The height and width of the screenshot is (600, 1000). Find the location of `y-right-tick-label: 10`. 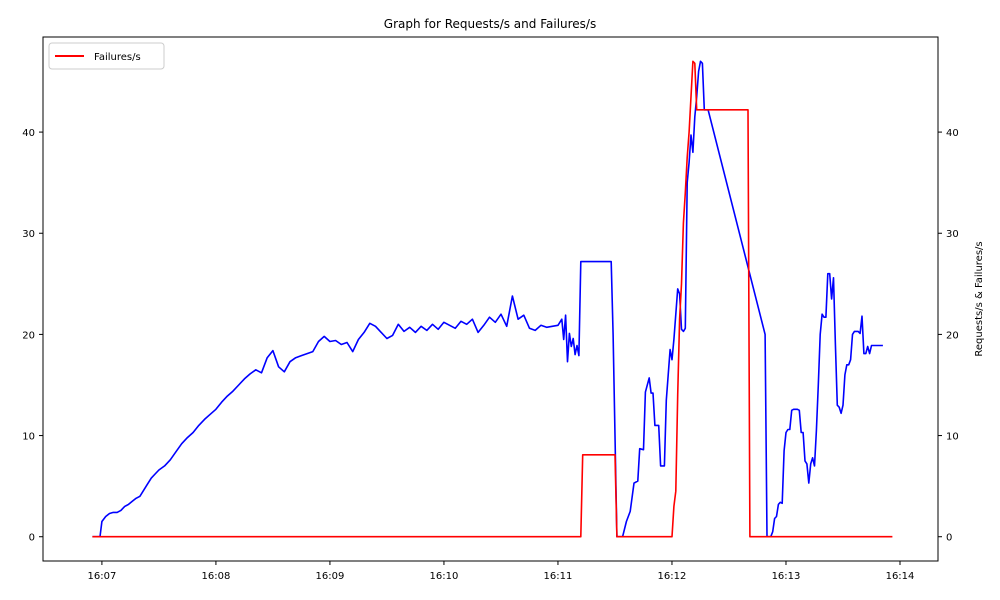

y-right-tick-label: 10 is located at coordinates (952, 437).